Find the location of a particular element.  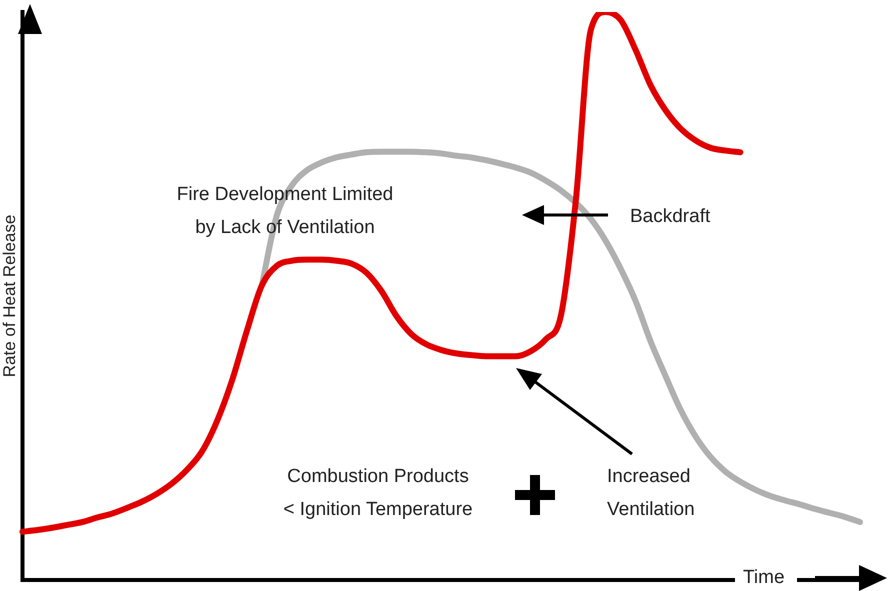

annotation: Backdraft is located at coordinates (670, 217).